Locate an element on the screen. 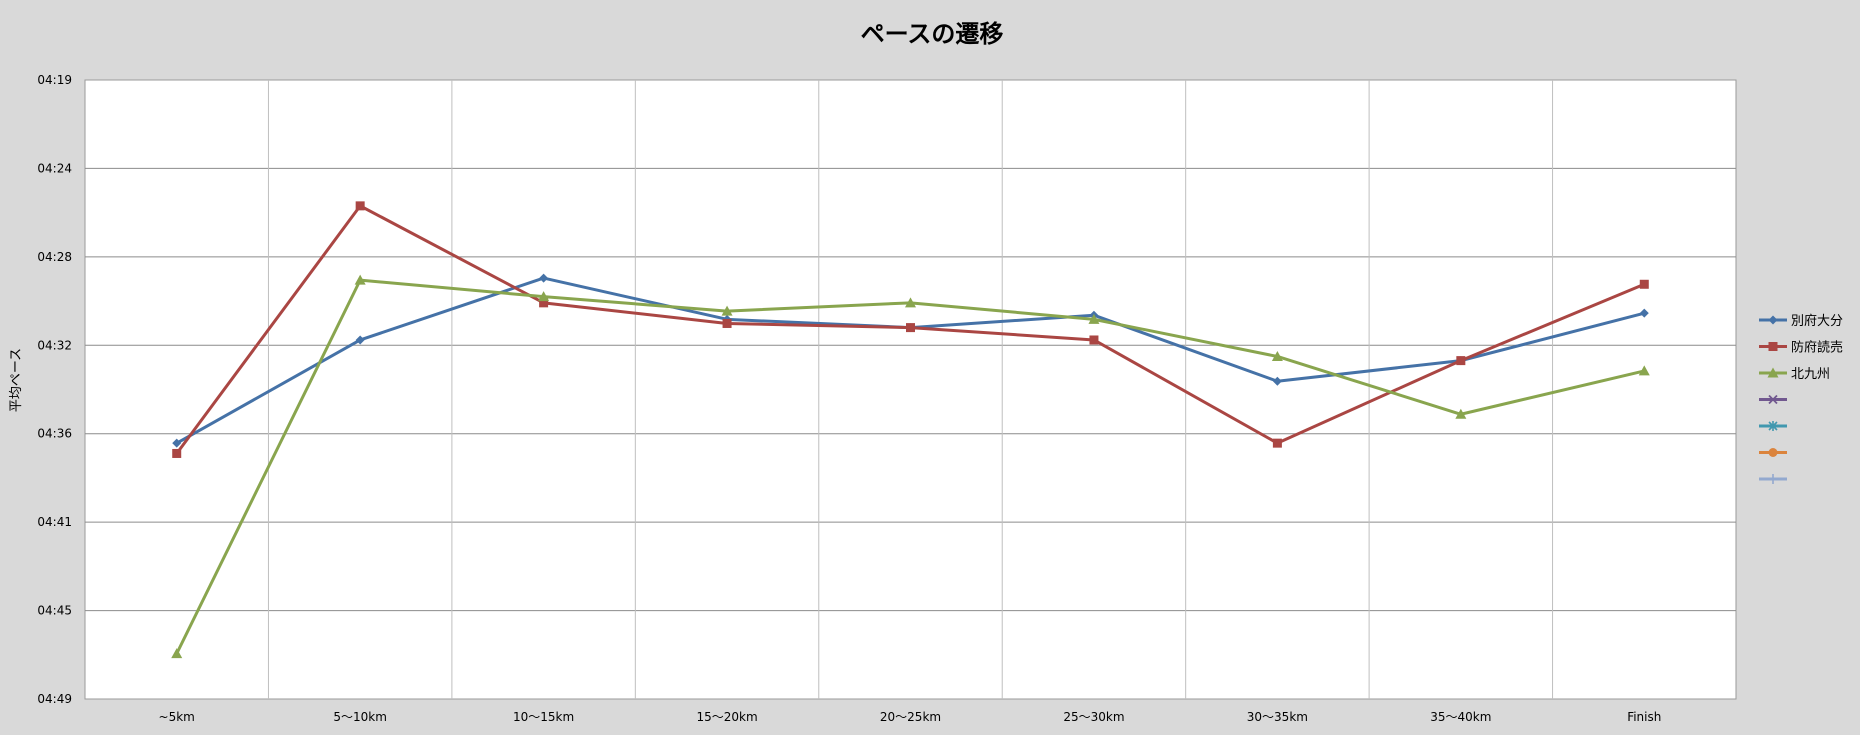  legend-item: 北九州 is located at coordinates (1794, 374).